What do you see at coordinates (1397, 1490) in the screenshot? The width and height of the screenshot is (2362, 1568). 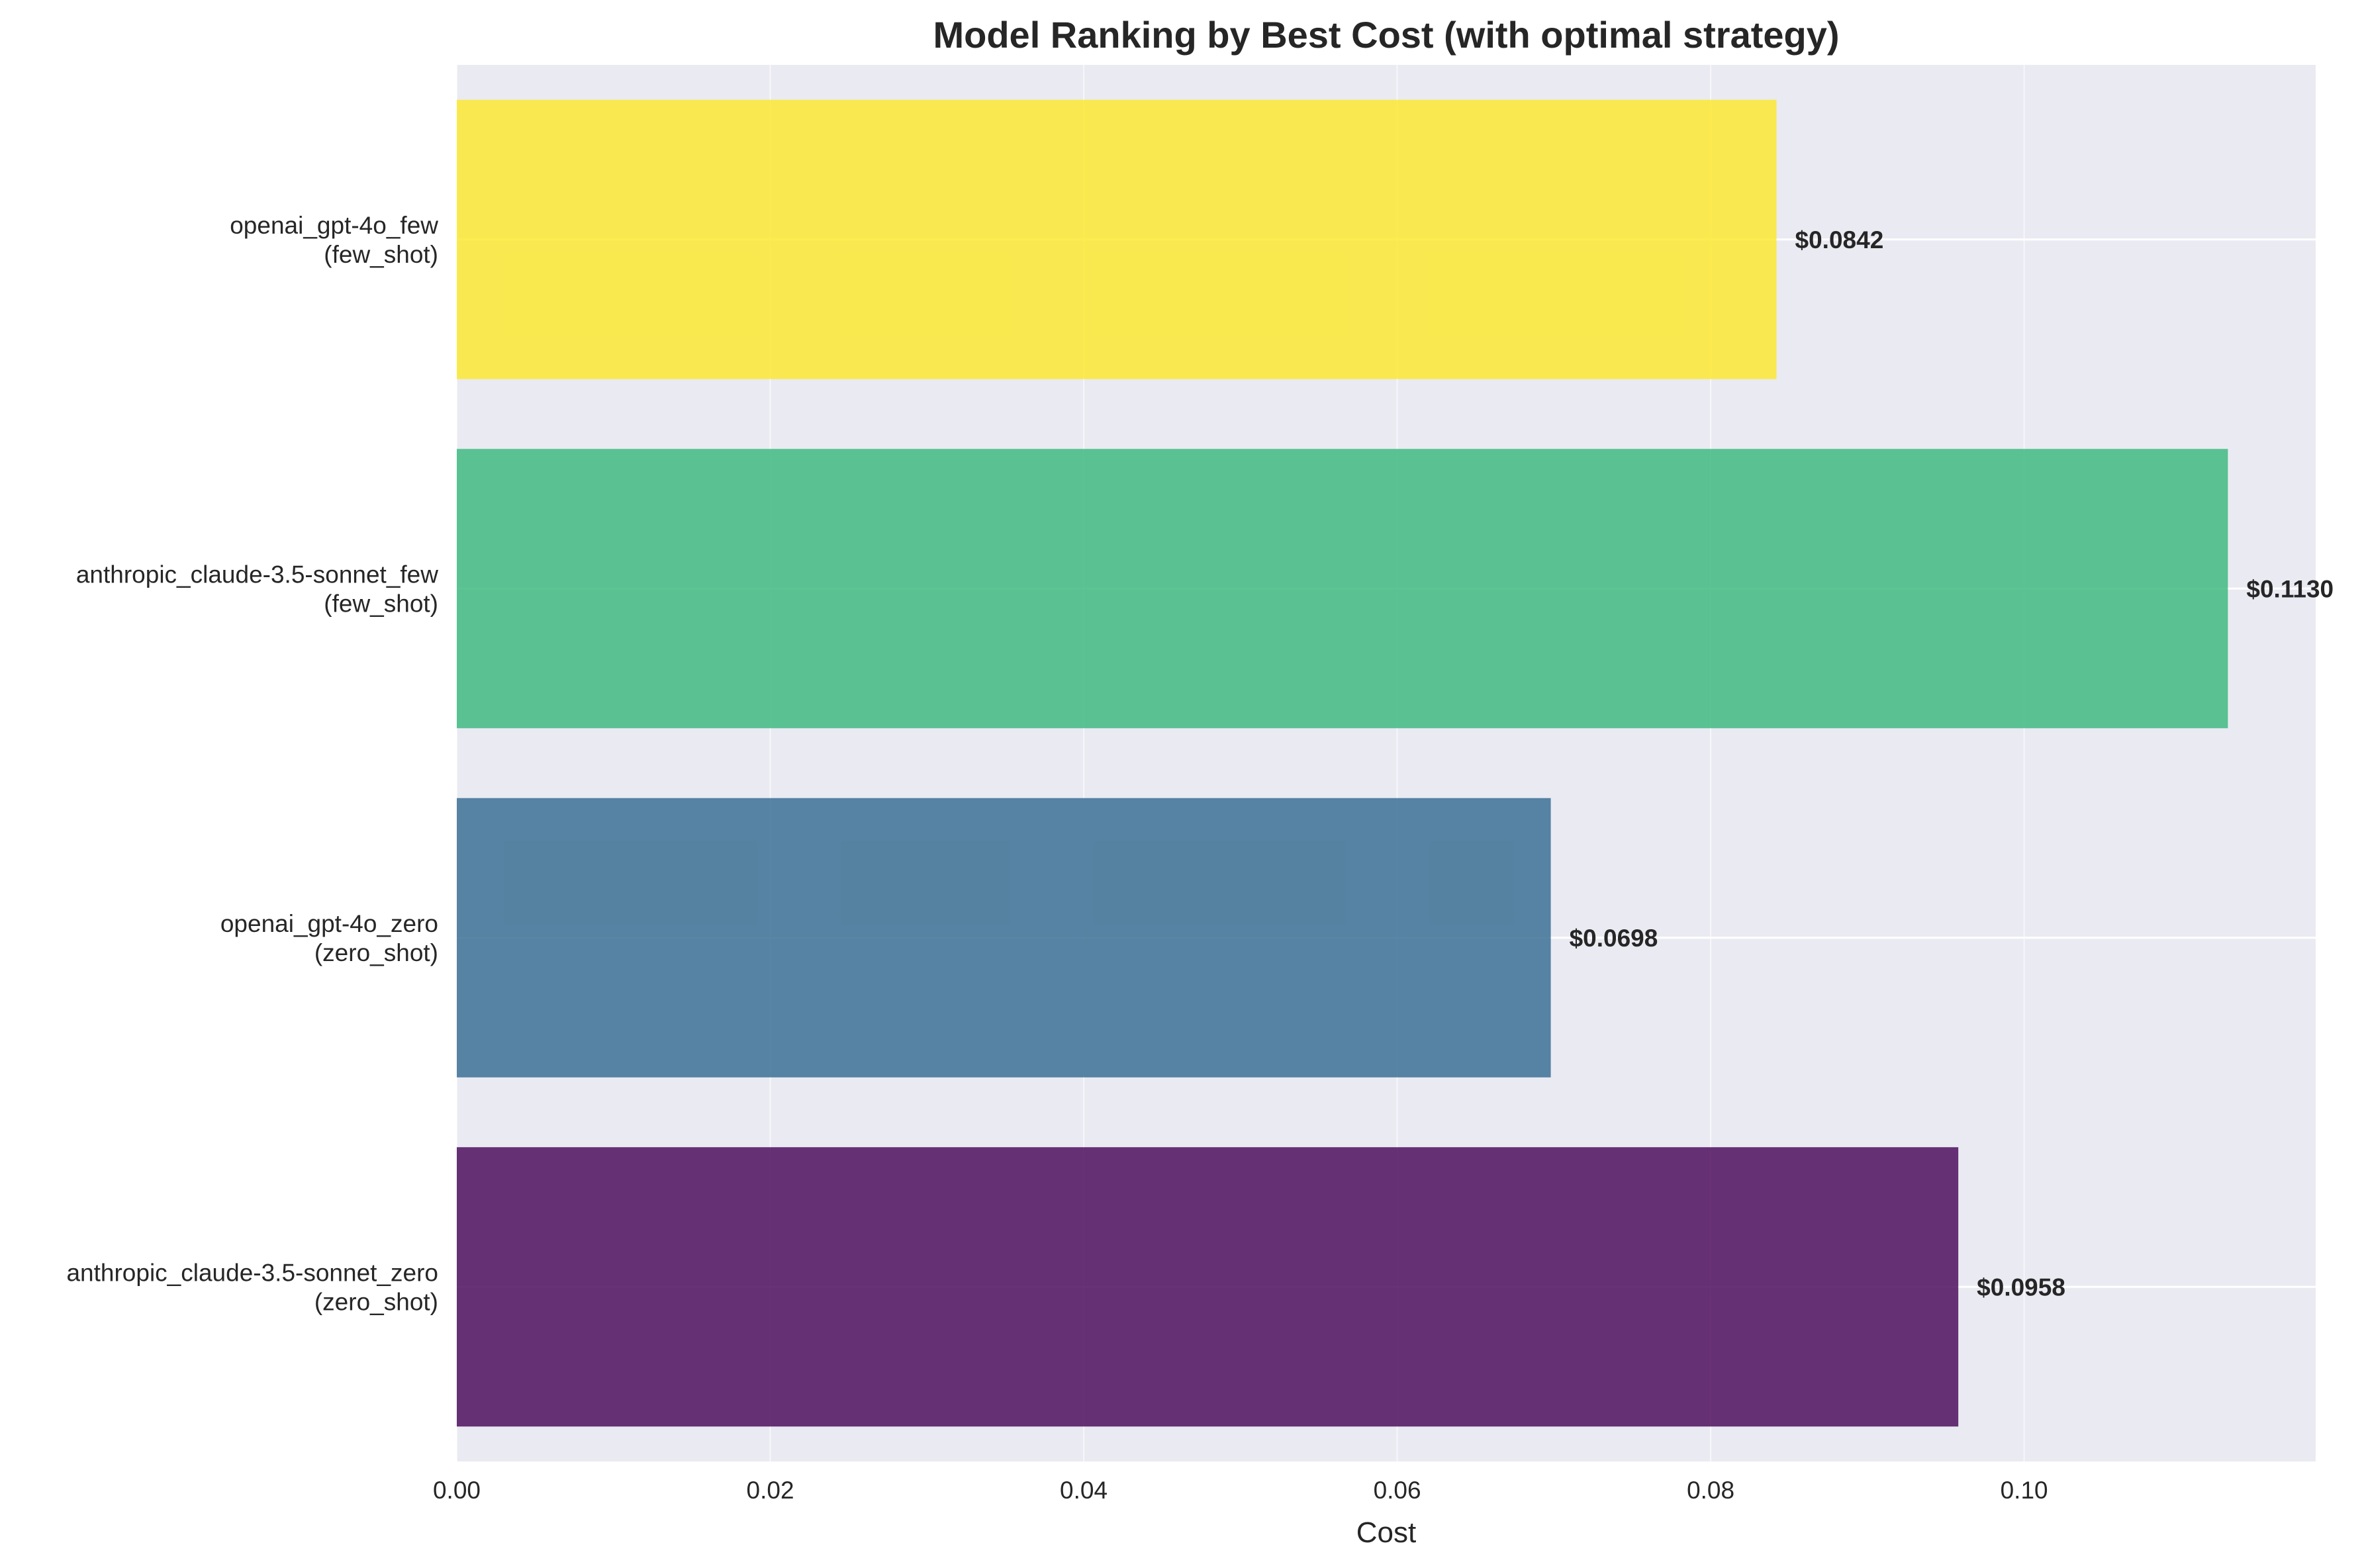 I see `x-tick-label: 0.06` at bounding box center [1397, 1490].